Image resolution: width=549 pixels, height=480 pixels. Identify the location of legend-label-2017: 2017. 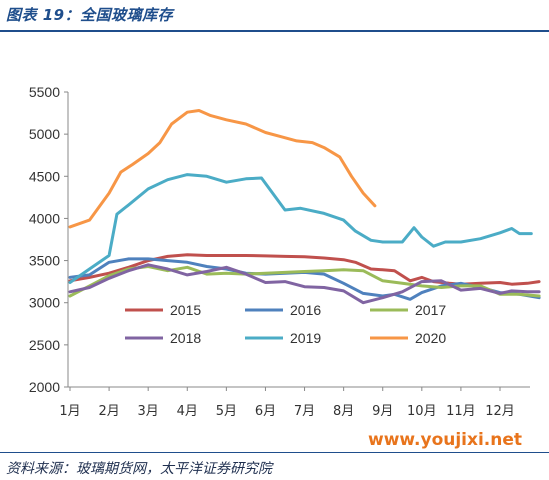
(430, 310).